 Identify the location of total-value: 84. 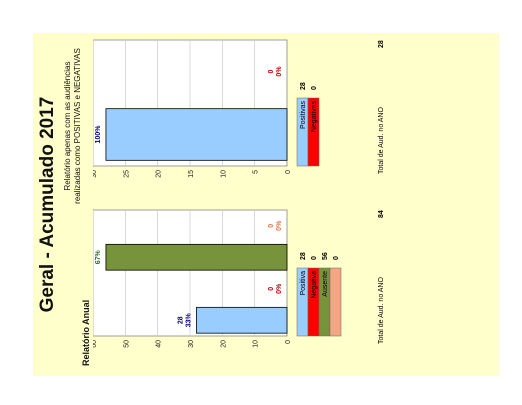
(381, 214).